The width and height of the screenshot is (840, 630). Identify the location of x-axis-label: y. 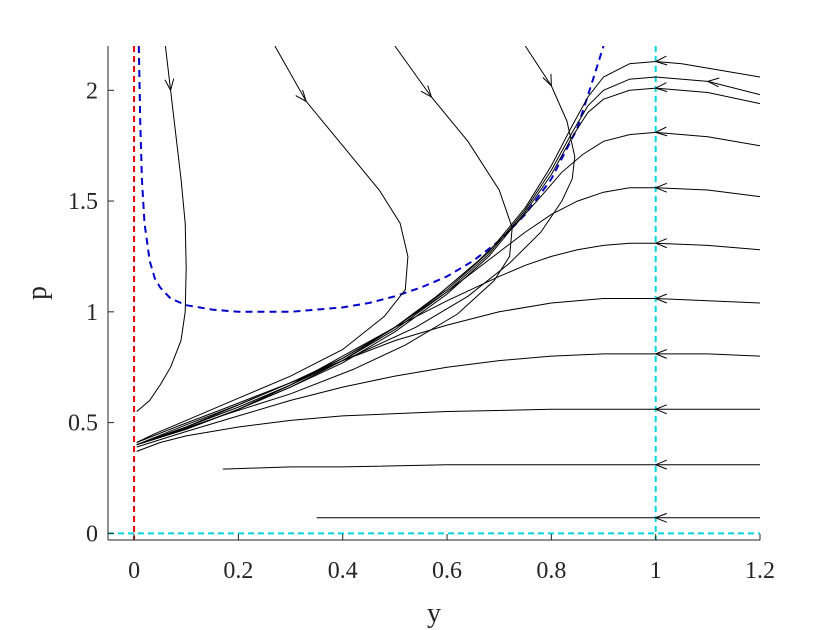
(434, 613).